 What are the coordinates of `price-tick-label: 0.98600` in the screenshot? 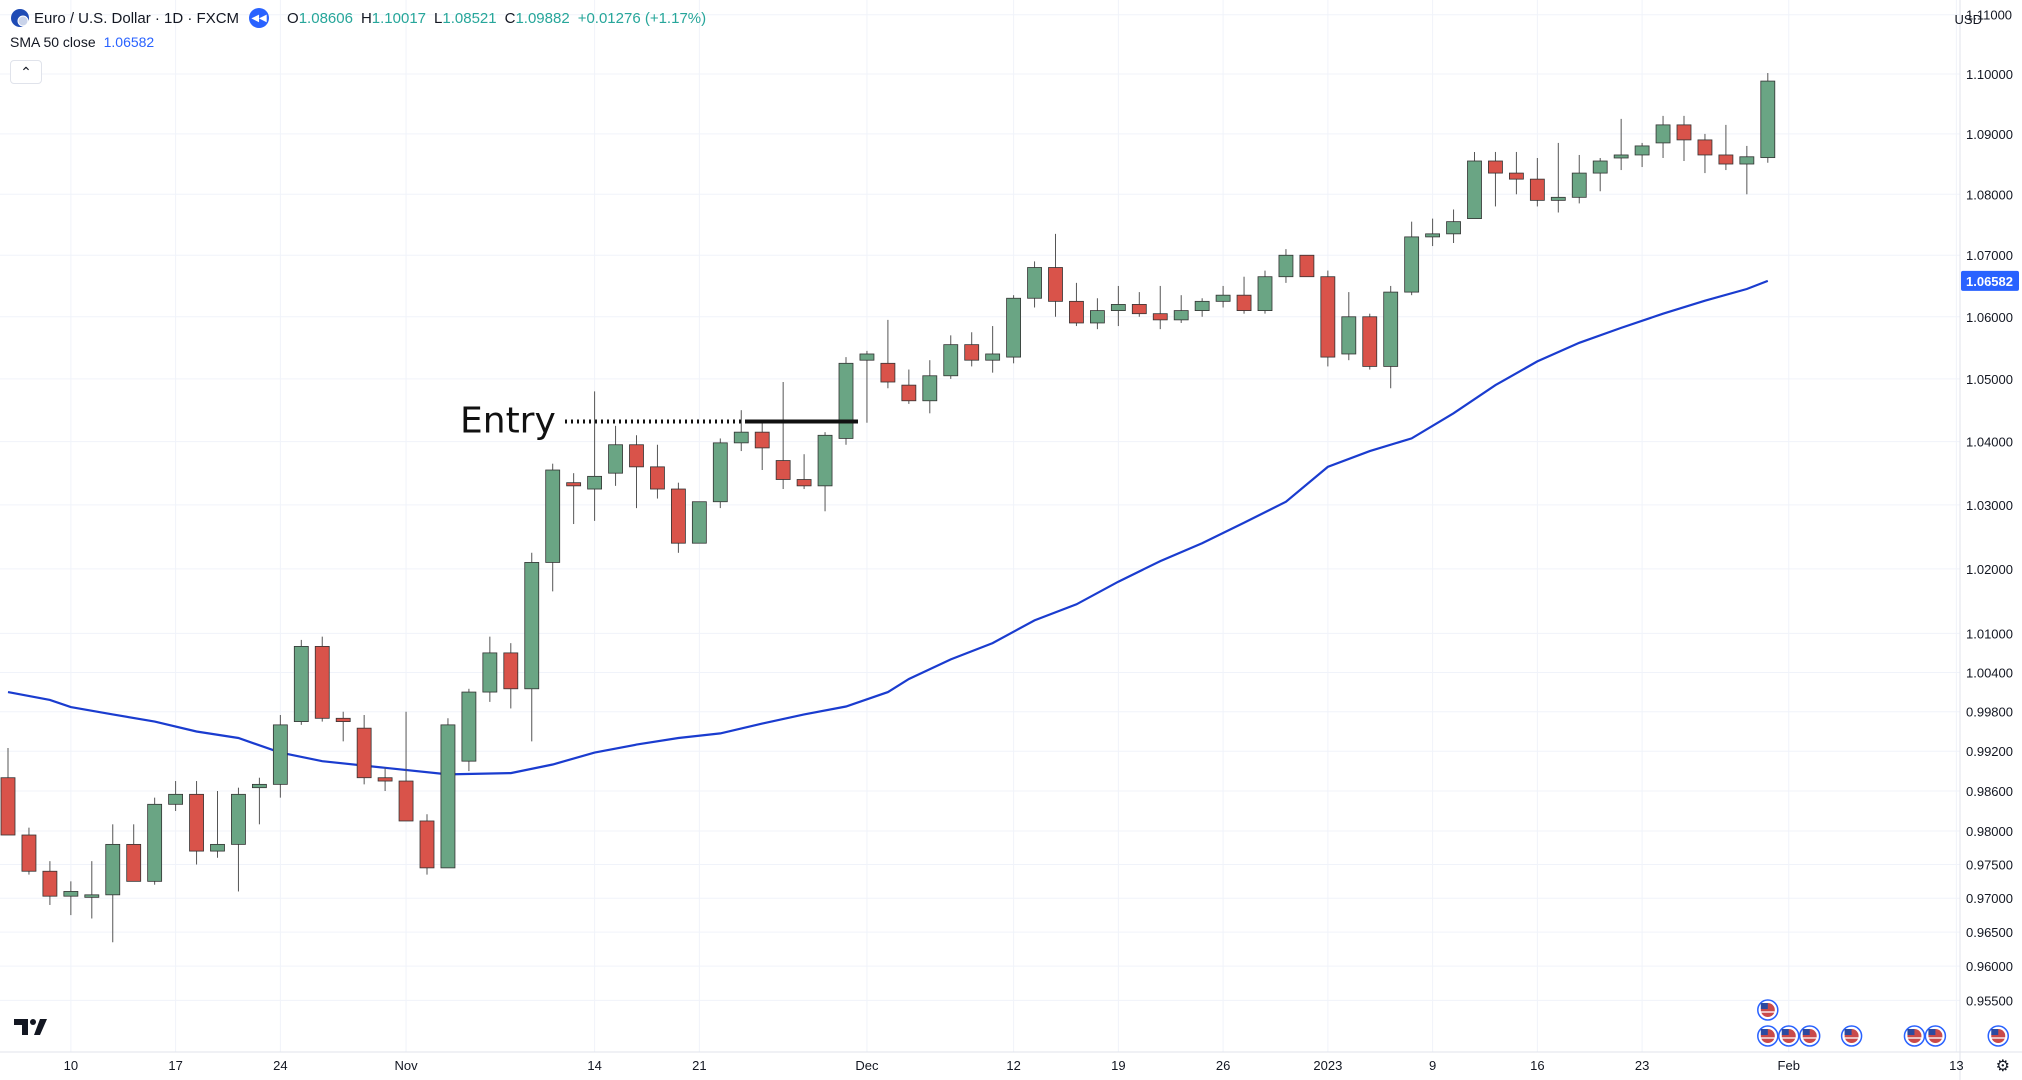 It's located at (1989, 791).